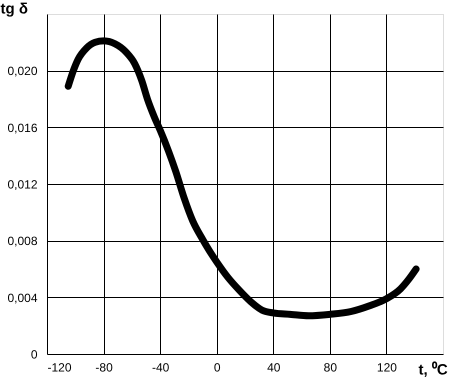 The image size is (462, 384). I want to click on y-tick-label: 0,020, so click(22, 71).